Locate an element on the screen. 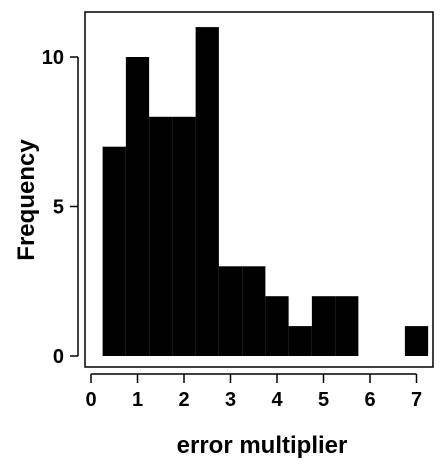 This screenshot has width=440, height=465. y-tick-label: 10 is located at coordinates (53, 58).